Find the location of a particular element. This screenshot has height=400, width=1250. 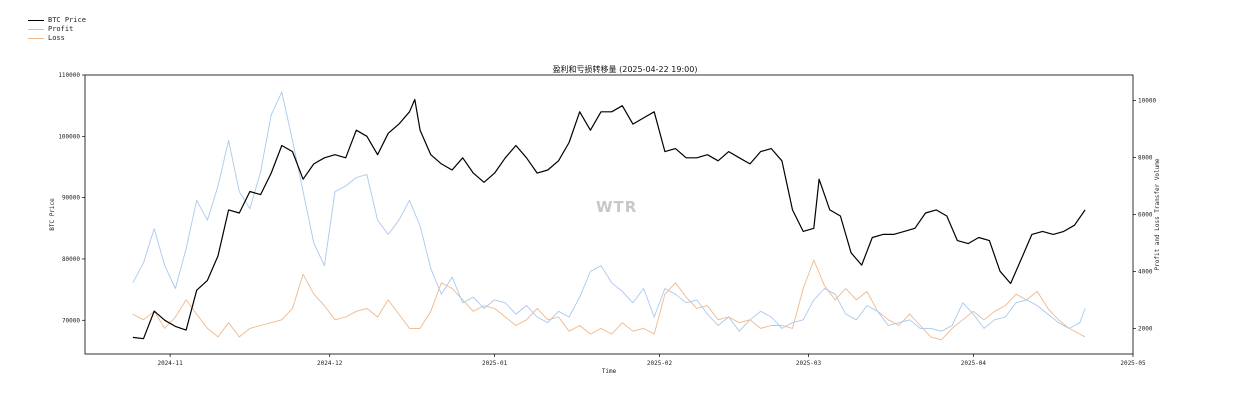

y-left-tick-label: 100000 is located at coordinates (69, 136).